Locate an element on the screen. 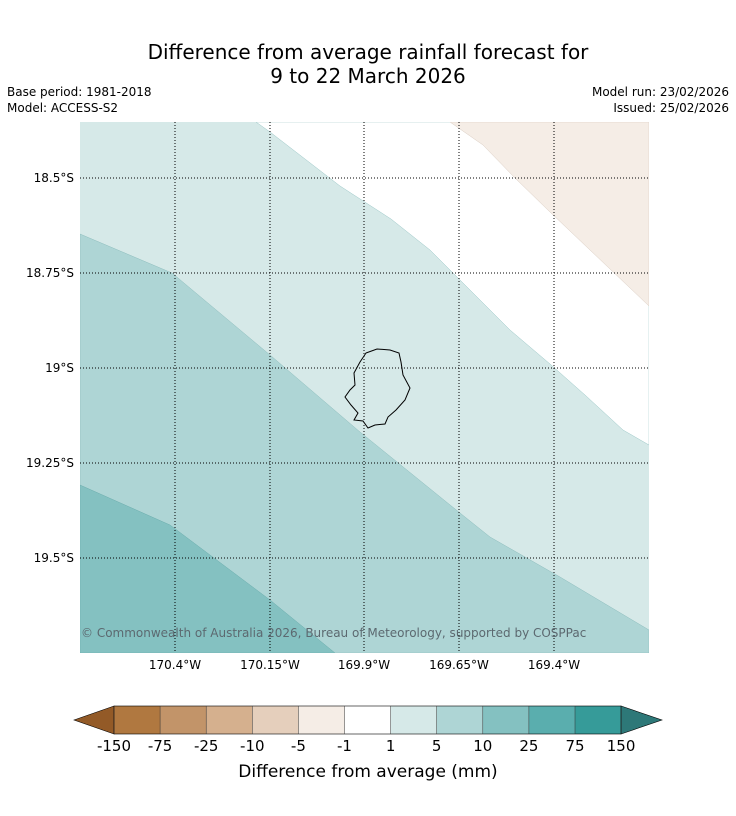  island-outline is located at coordinates (377, 388).